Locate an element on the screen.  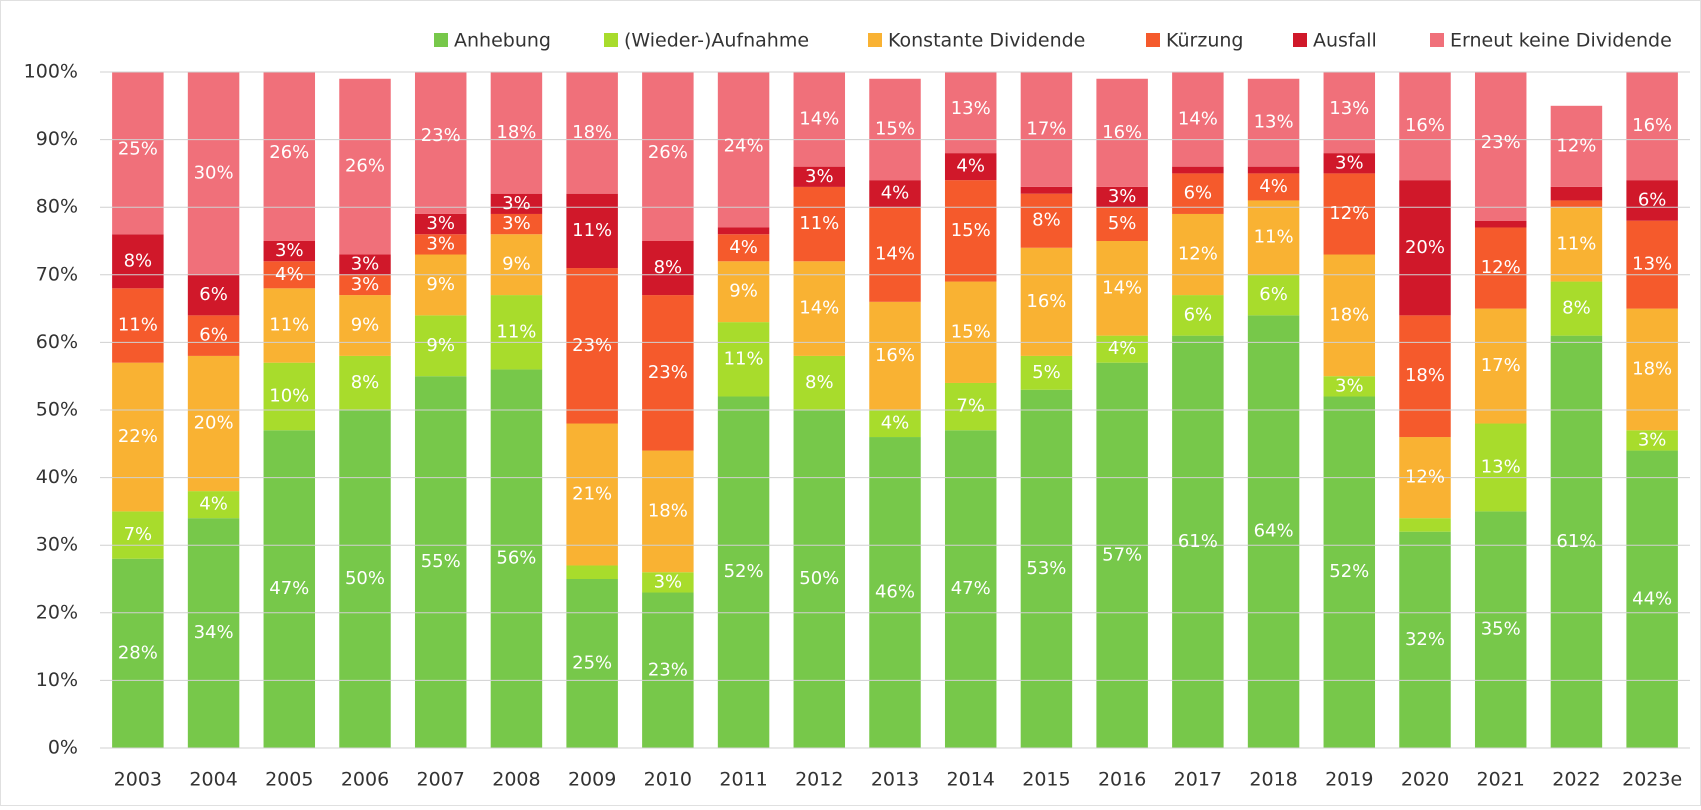
value-label: 55% is located at coordinates (441, 561).